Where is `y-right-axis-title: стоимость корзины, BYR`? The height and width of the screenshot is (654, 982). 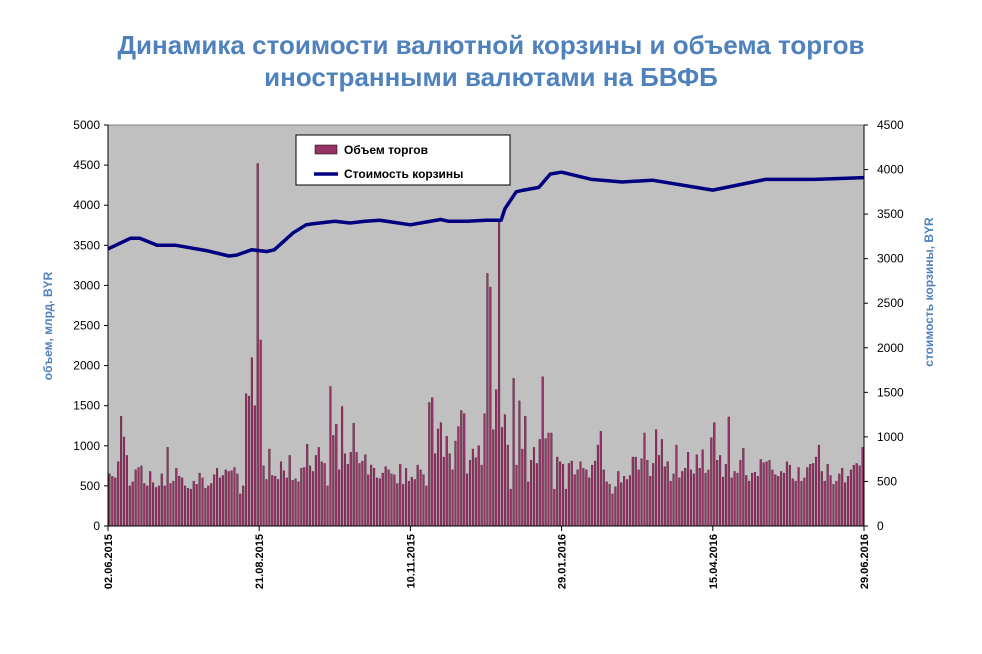 y-right-axis-title: стоимость корзины, BYR is located at coordinates (929, 292).